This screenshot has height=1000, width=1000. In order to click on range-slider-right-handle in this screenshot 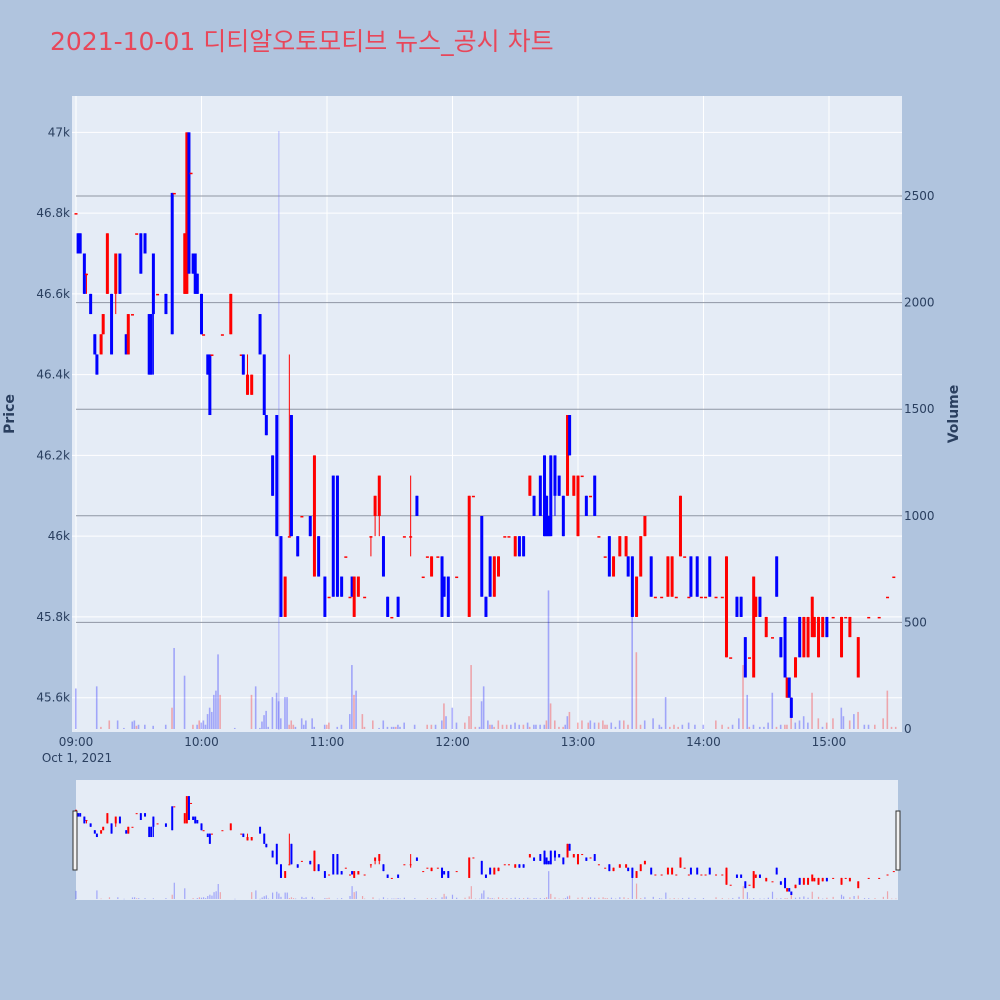, I will do `click(898, 840)`.